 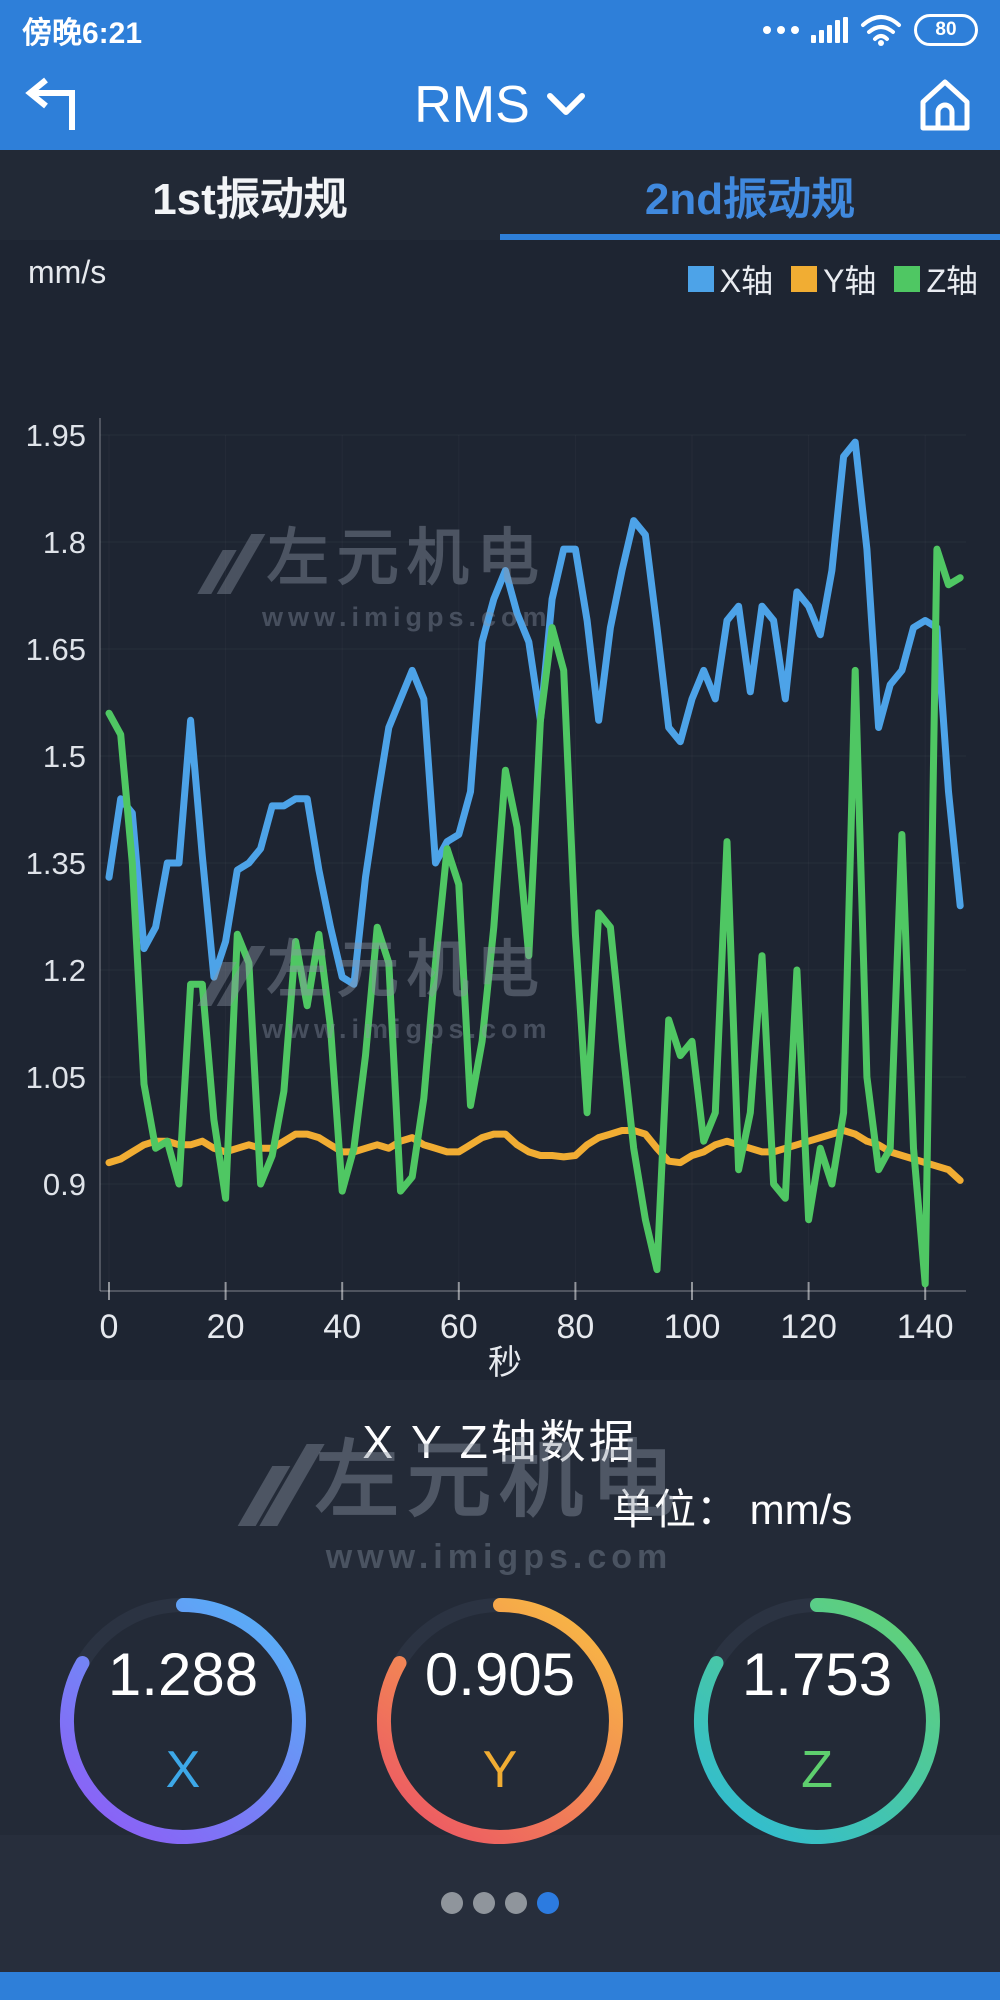 I want to click on gauge-label: Y, so click(x=500, y=1770).